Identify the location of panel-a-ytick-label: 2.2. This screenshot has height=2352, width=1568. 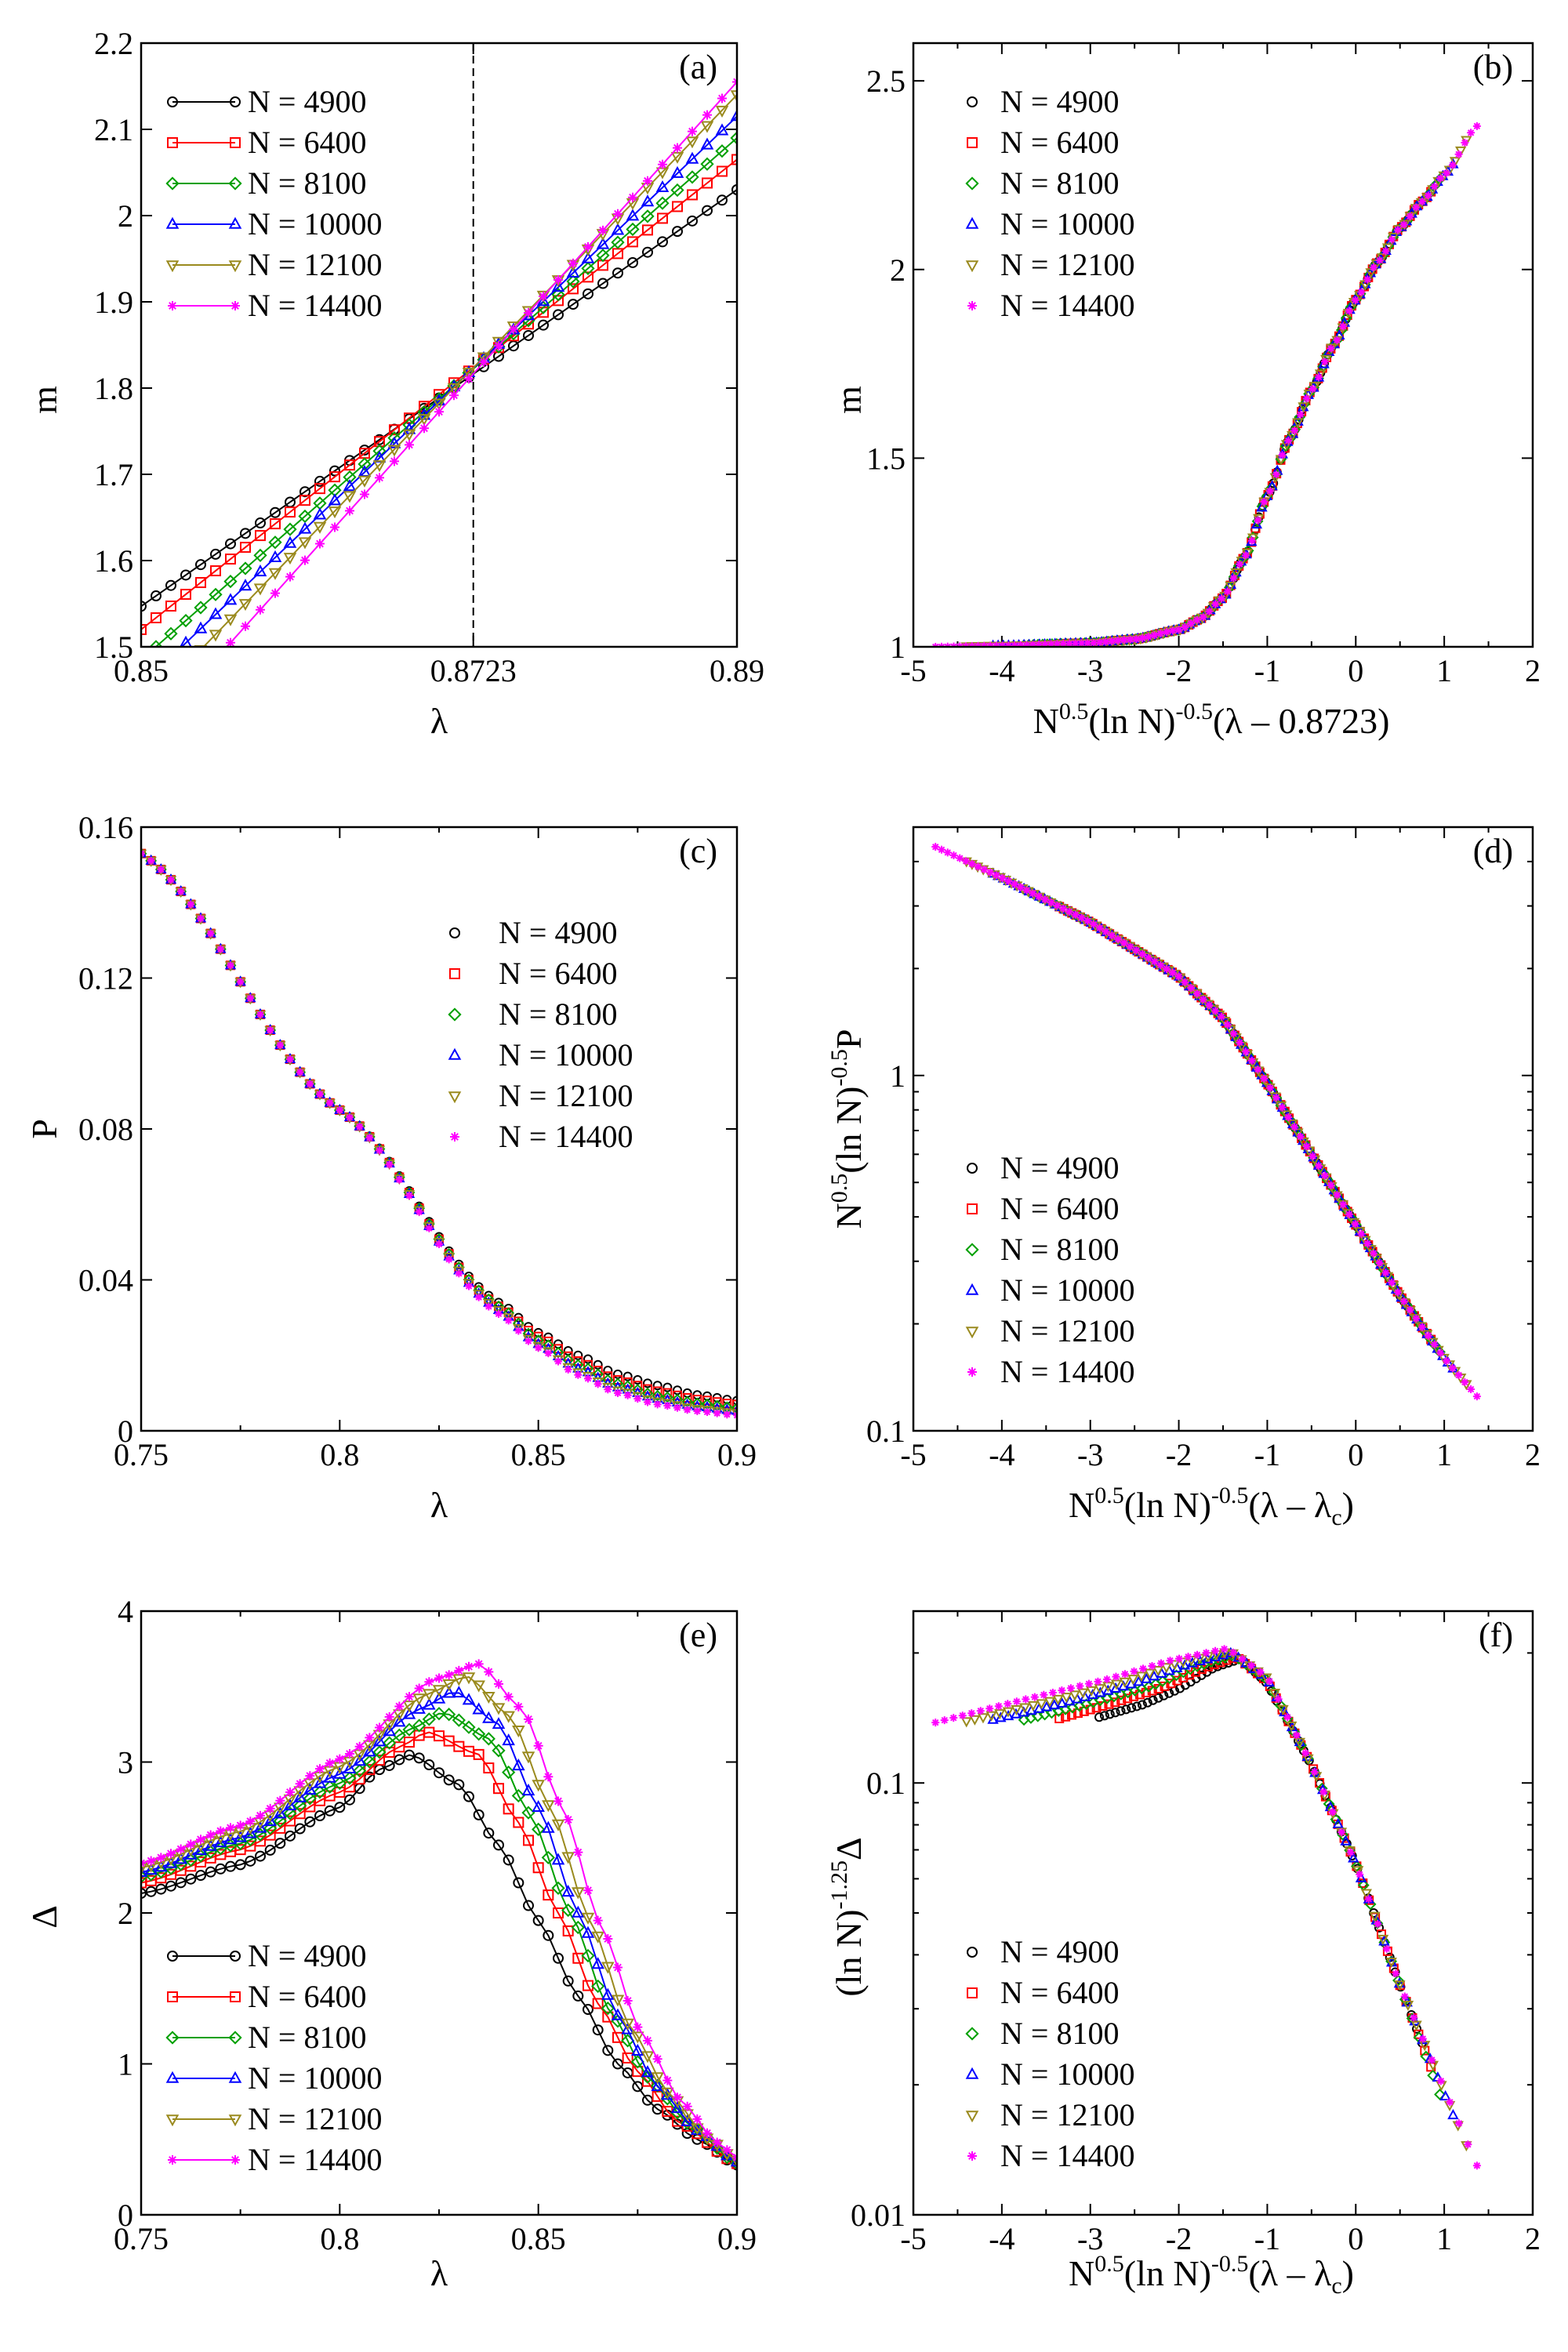
(113, 43).